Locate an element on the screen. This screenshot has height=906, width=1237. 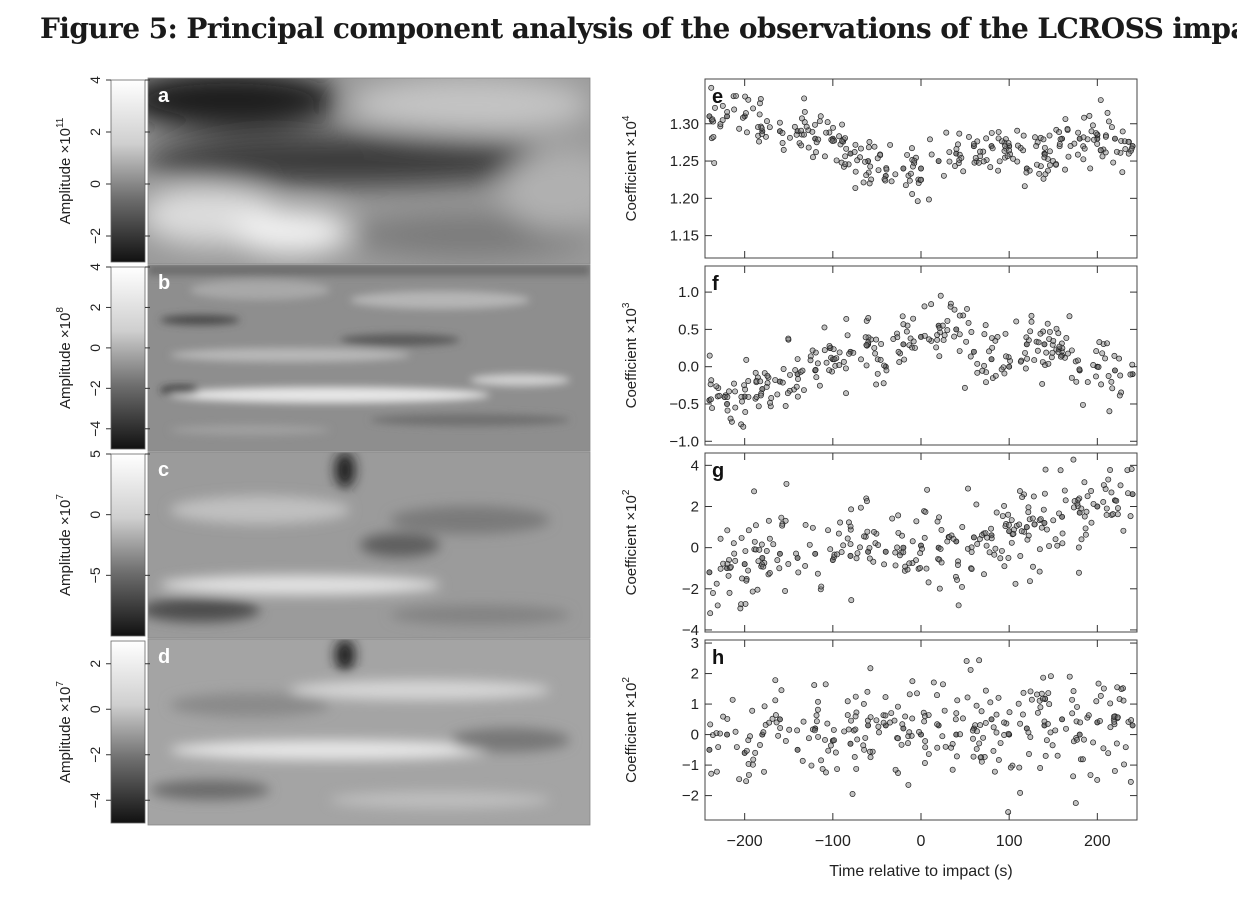
scatter-plot-g: 4 2 0 −2 −4 Coefficient ×102 g is located at coordinates (879, 545).